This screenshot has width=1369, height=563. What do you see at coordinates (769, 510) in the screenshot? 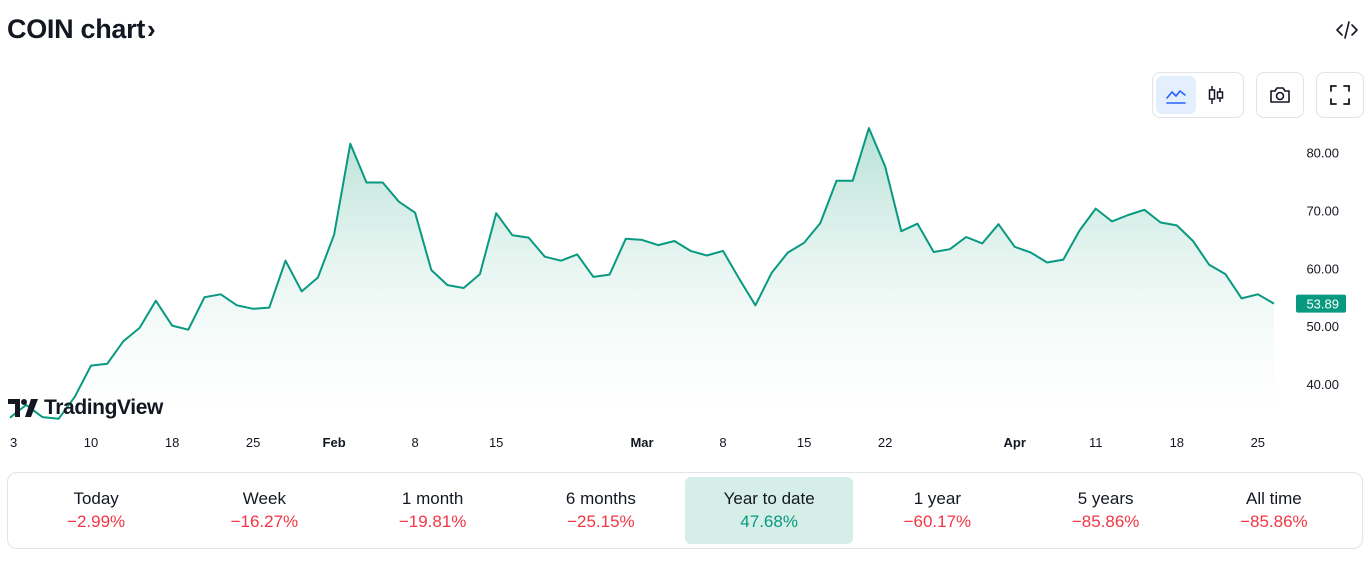
I see `period-tab: Year to date 47.68%` at bounding box center [769, 510].